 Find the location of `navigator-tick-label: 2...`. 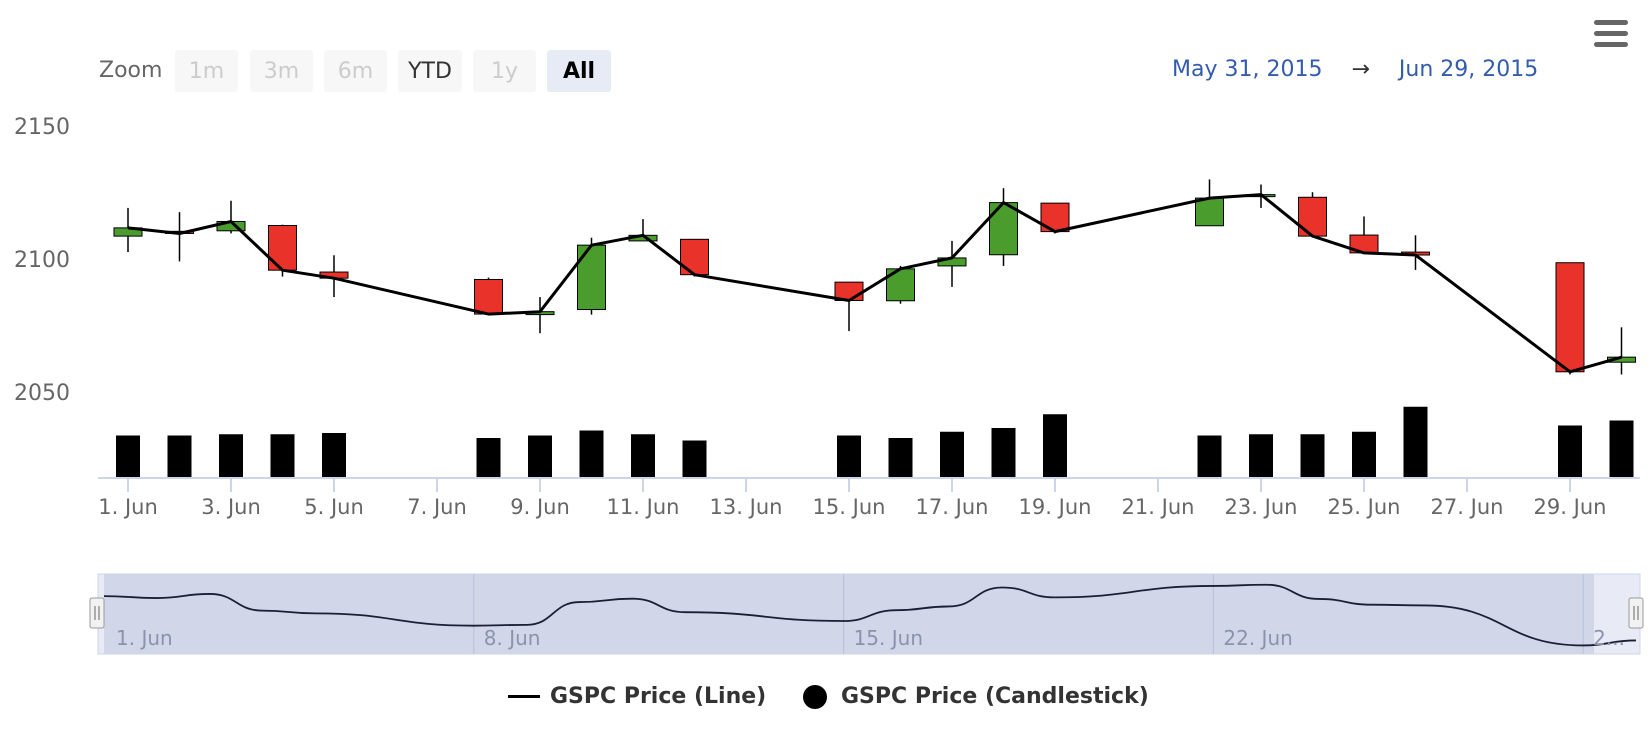

navigator-tick-label: 2... is located at coordinates (1609, 638).